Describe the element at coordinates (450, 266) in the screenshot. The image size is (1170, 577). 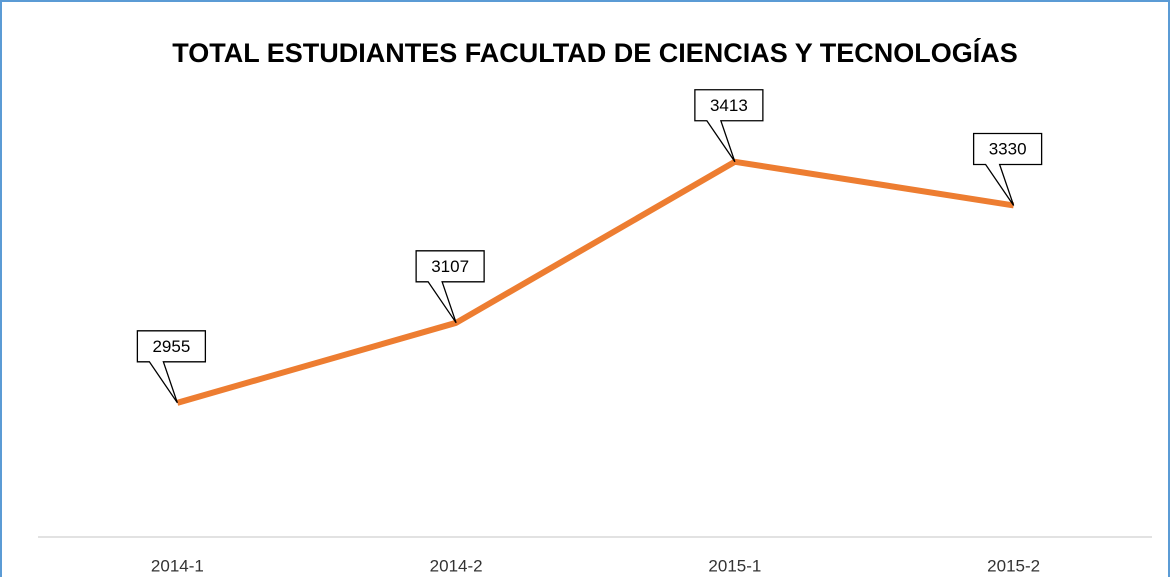
I see `data-label: 3107` at that location.